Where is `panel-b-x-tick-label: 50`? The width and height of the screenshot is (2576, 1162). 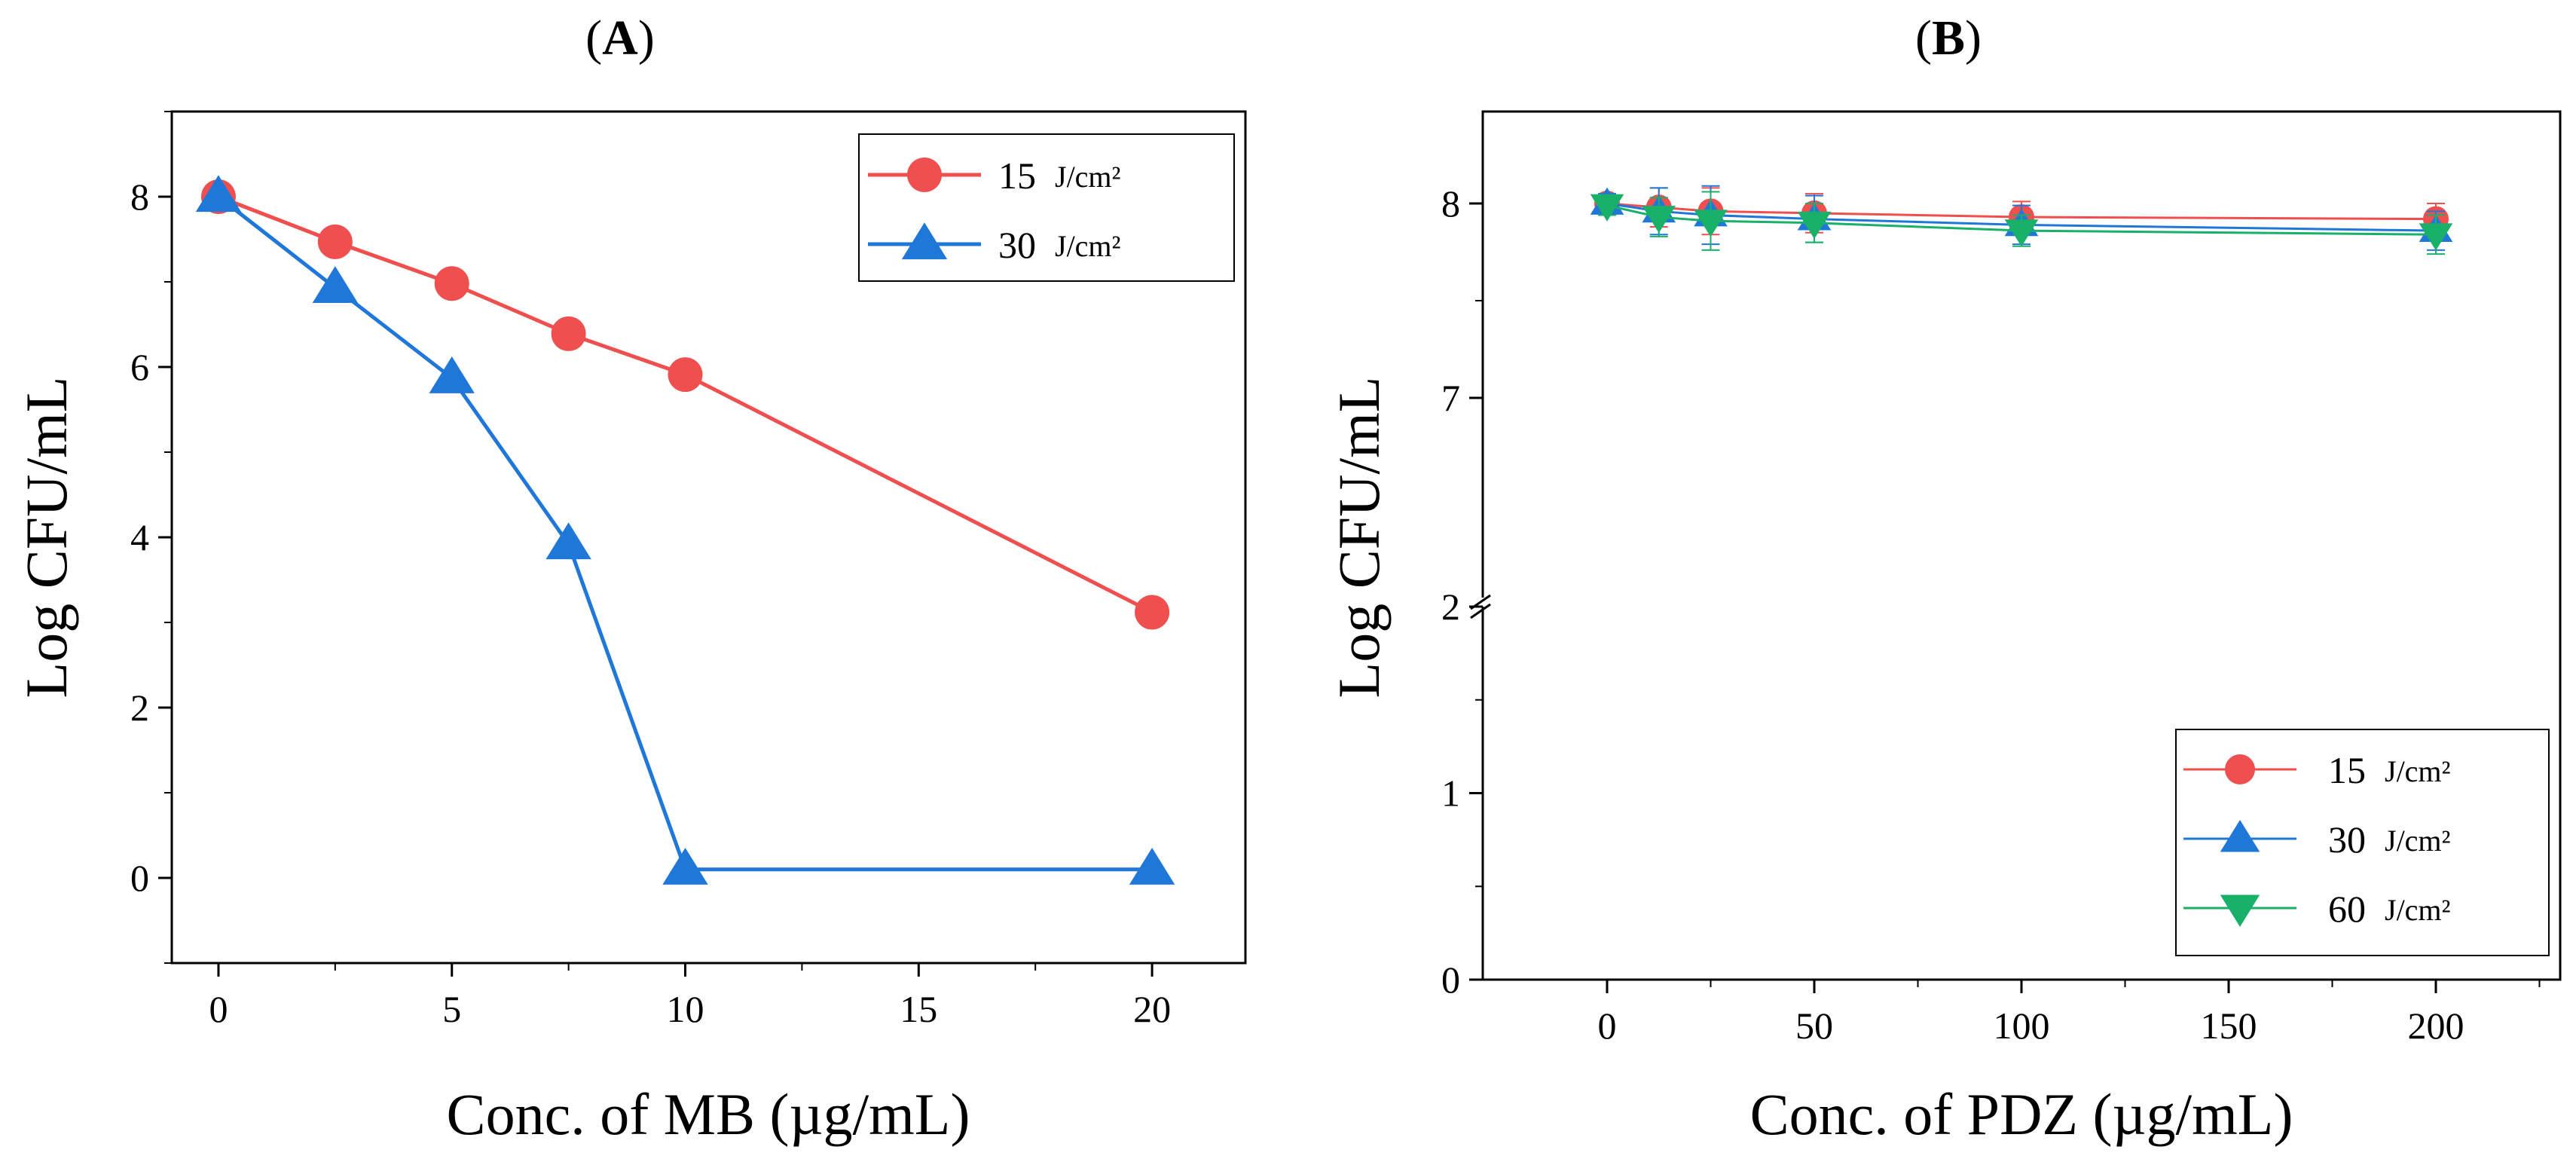
panel-b-x-tick-label: 50 is located at coordinates (1814, 1026).